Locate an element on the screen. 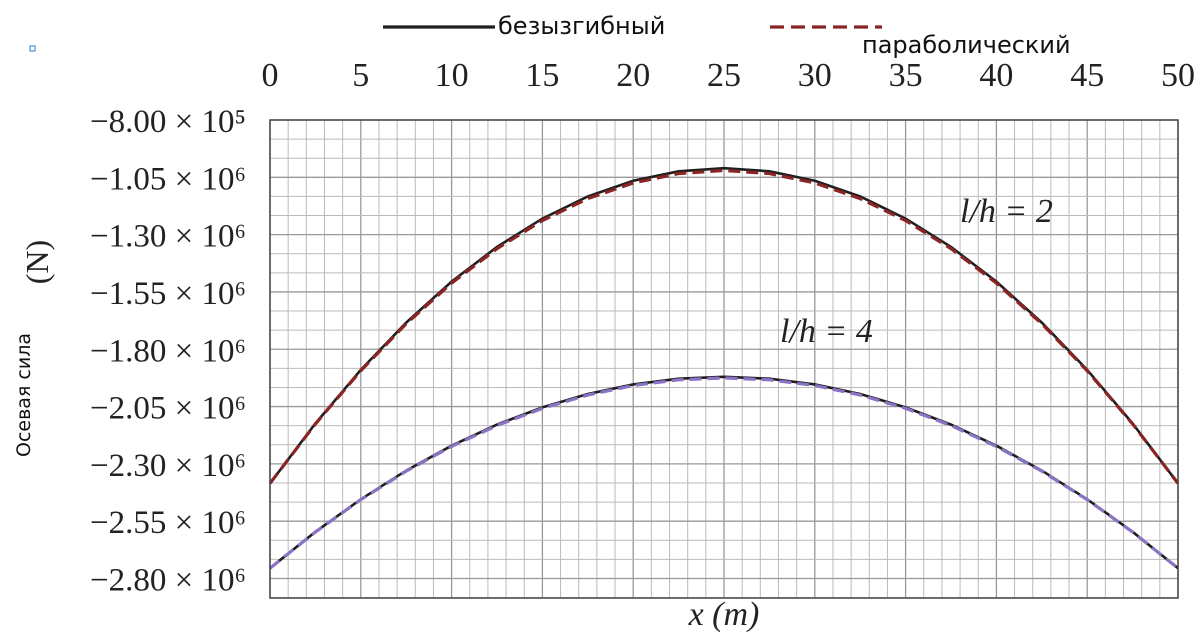 The height and width of the screenshot is (636, 1200). x-tick-label: 25 is located at coordinates (724, 75).